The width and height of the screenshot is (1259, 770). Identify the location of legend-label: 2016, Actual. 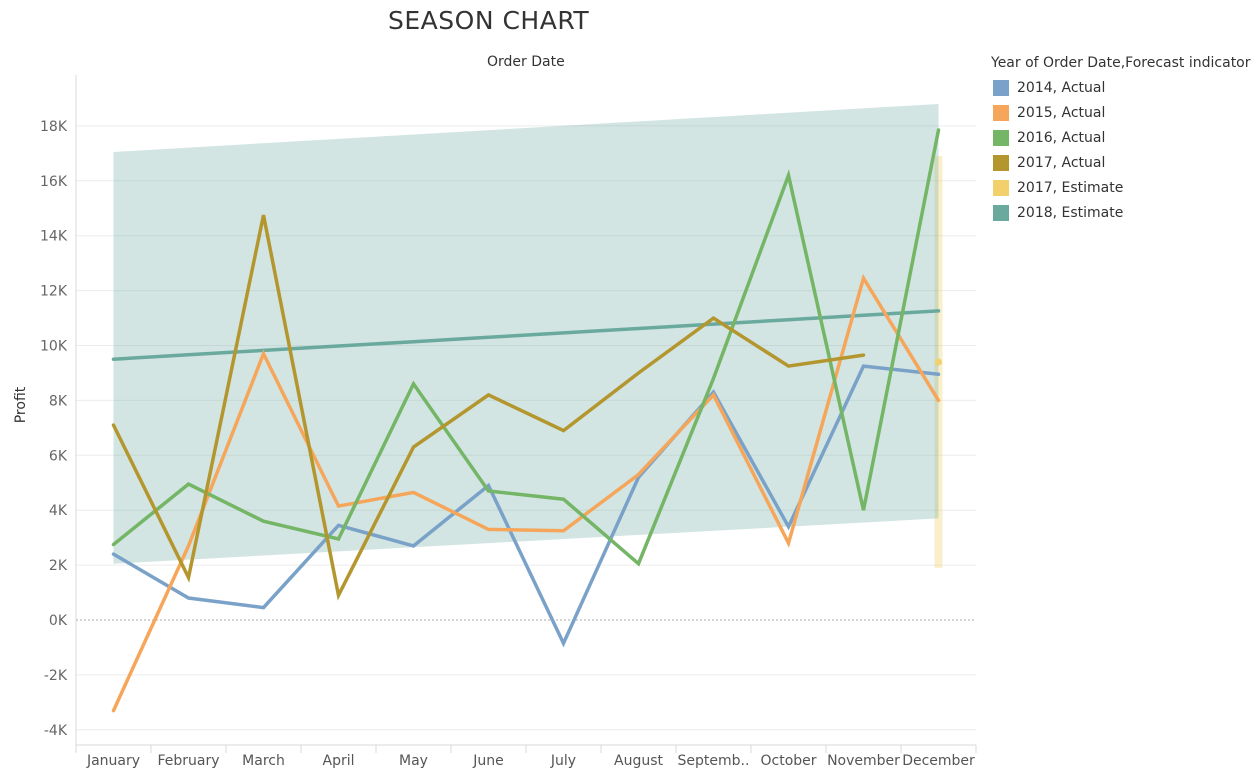
(1061, 137).